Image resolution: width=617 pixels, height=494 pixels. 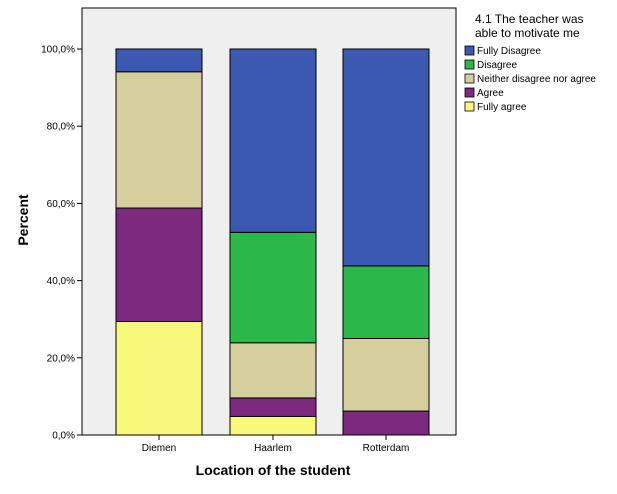 I want to click on legend-title-line-2: able to motivate me, so click(x=527, y=33).